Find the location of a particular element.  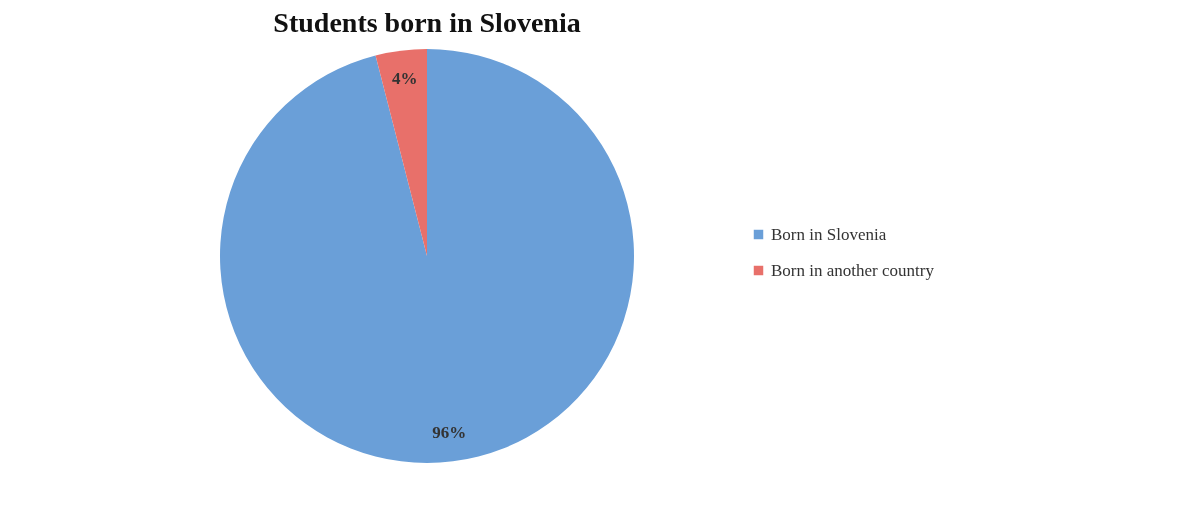

data-label: 4% is located at coordinates (404, 79).